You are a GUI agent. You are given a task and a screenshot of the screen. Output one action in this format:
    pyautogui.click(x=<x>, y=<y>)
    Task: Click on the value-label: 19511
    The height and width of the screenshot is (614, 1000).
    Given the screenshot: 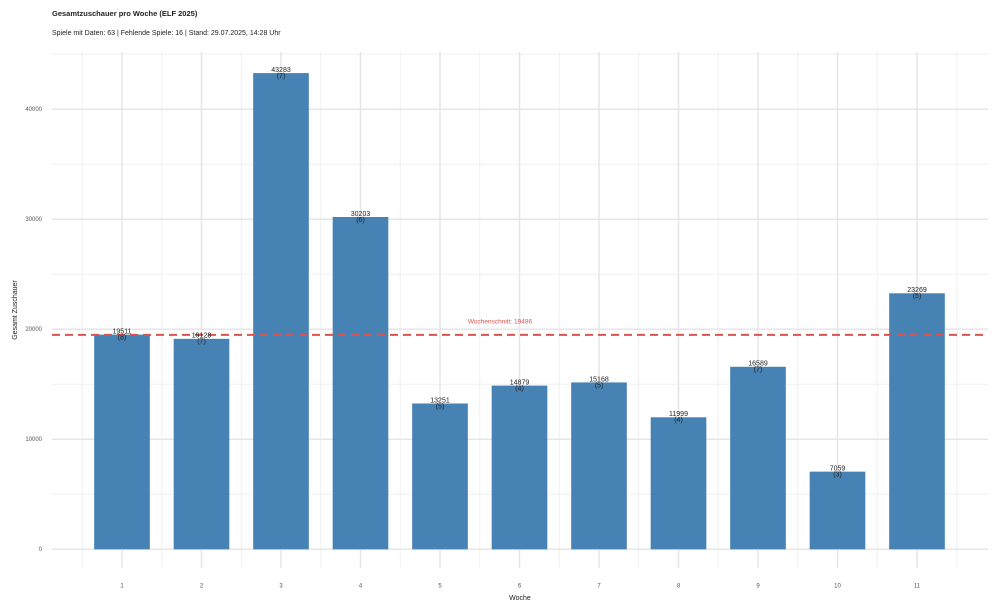 What is the action you would take?
    pyautogui.click(x=122, y=331)
    